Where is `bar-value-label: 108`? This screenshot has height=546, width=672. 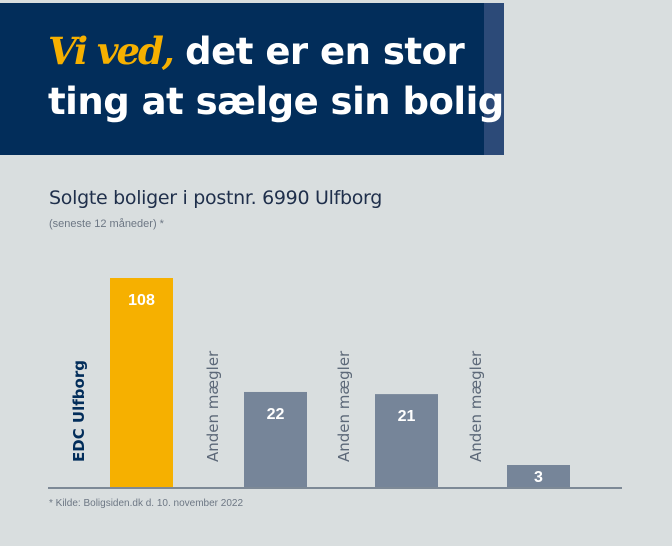
bar-value-label: 108 is located at coordinates (141, 300).